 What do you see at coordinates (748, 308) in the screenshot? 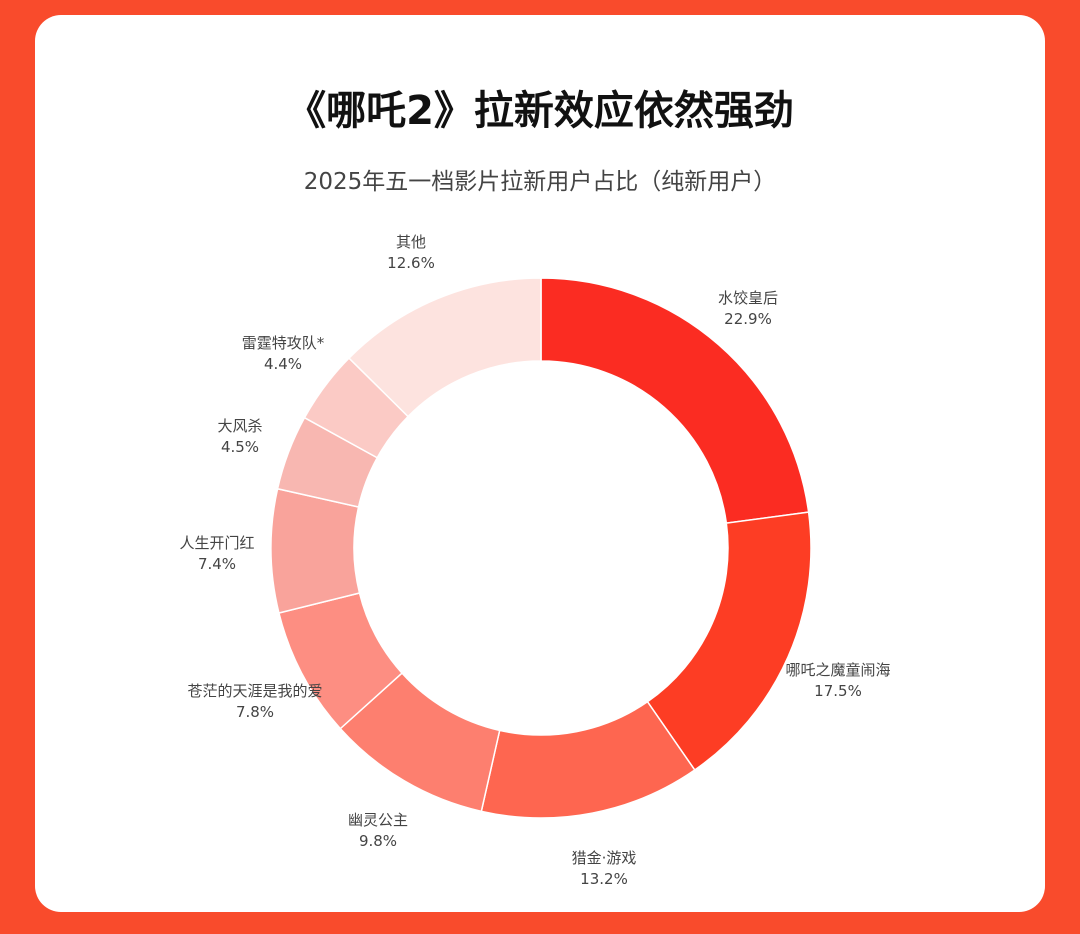
I see `slice-label: 水饺皇后 22.9%` at bounding box center [748, 308].